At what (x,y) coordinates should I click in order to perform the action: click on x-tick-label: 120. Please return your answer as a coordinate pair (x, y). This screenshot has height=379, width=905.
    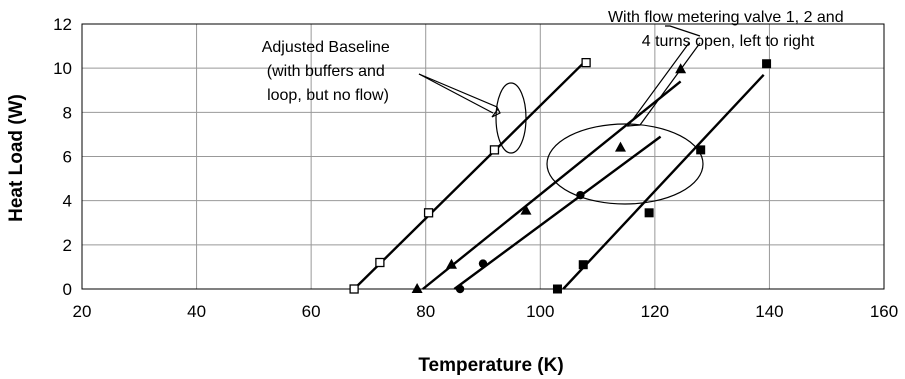
    Looking at the image, I should click on (655, 311).